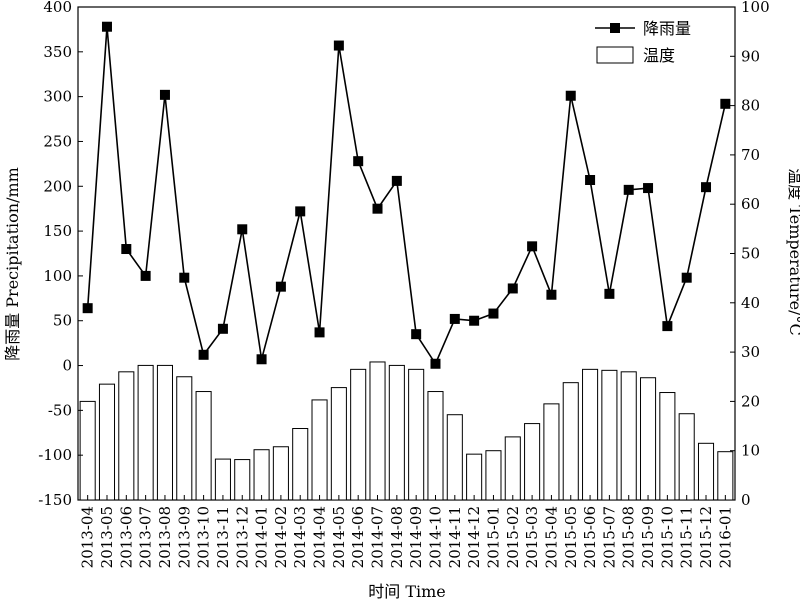  What do you see at coordinates (358, 537) in the screenshot?
I see `x-tick-label: 2014-06` at bounding box center [358, 537].